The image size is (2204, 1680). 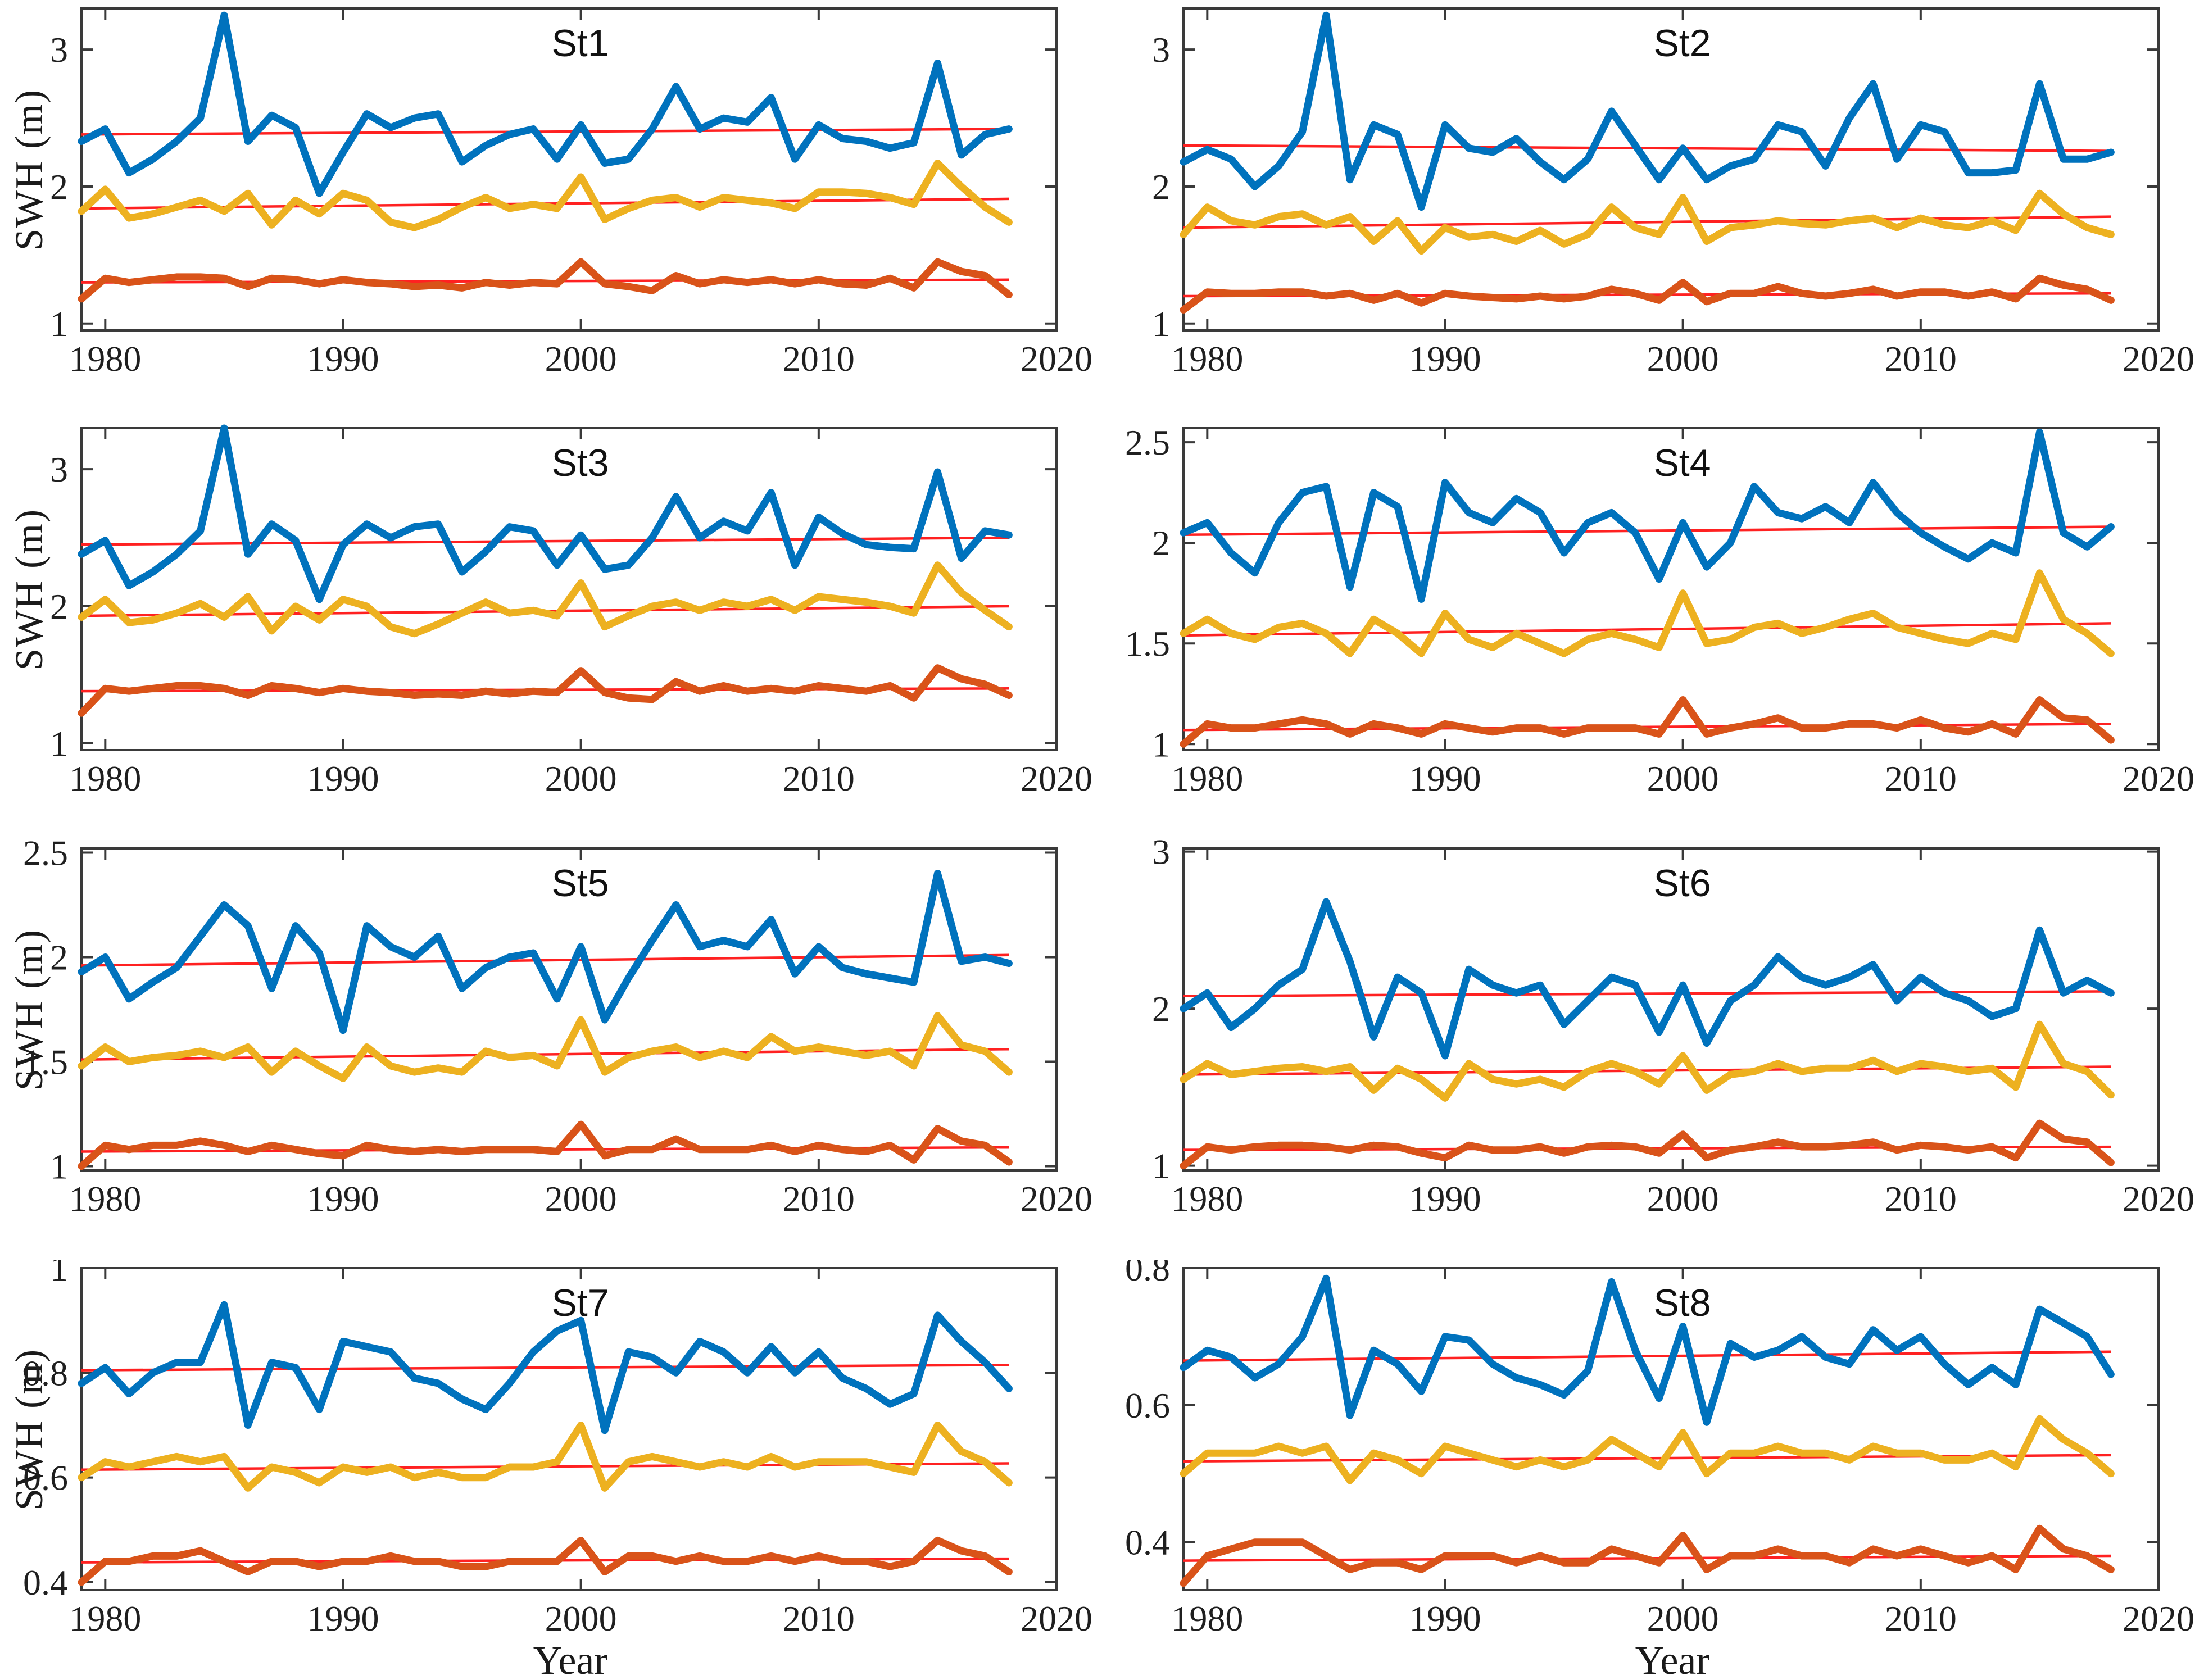 I want to click on y-tick-label: 0.6, so click(x=1147, y=1405).